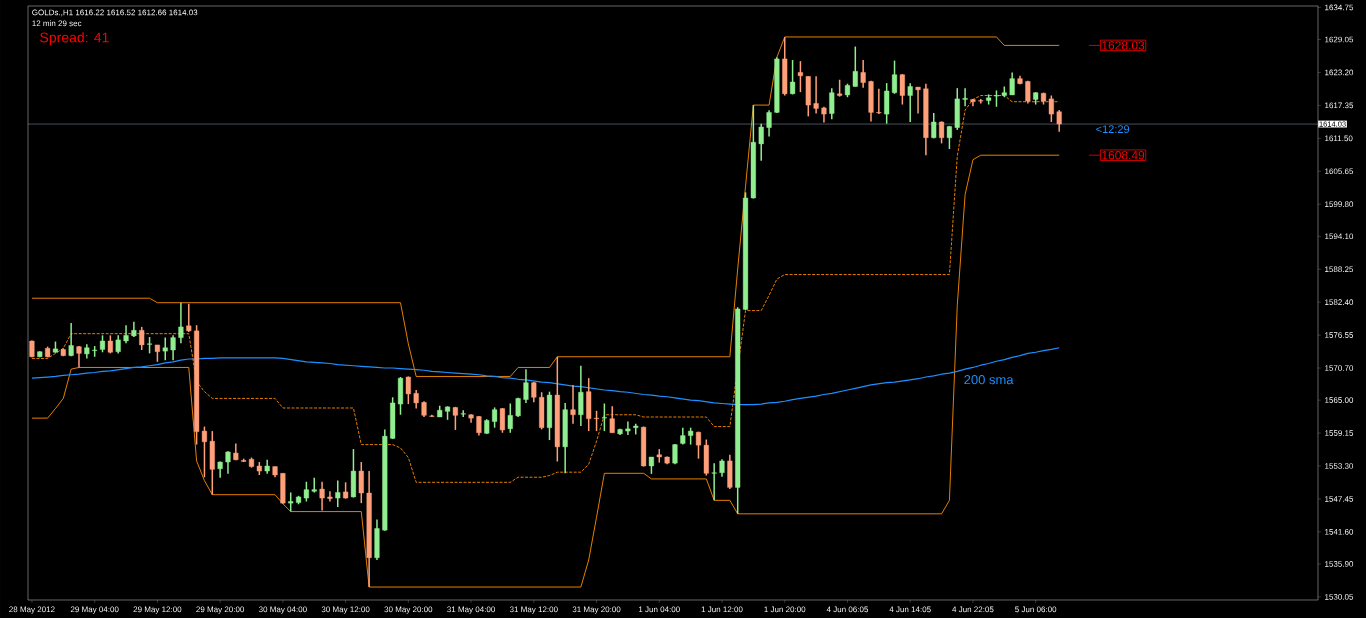 Image resolution: width=1366 pixels, height=618 pixels. What do you see at coordinates (659, 609) in the screenshot?
I see `x-tick-label: 1 Jun 04:00` at bounding box center [659, 609].